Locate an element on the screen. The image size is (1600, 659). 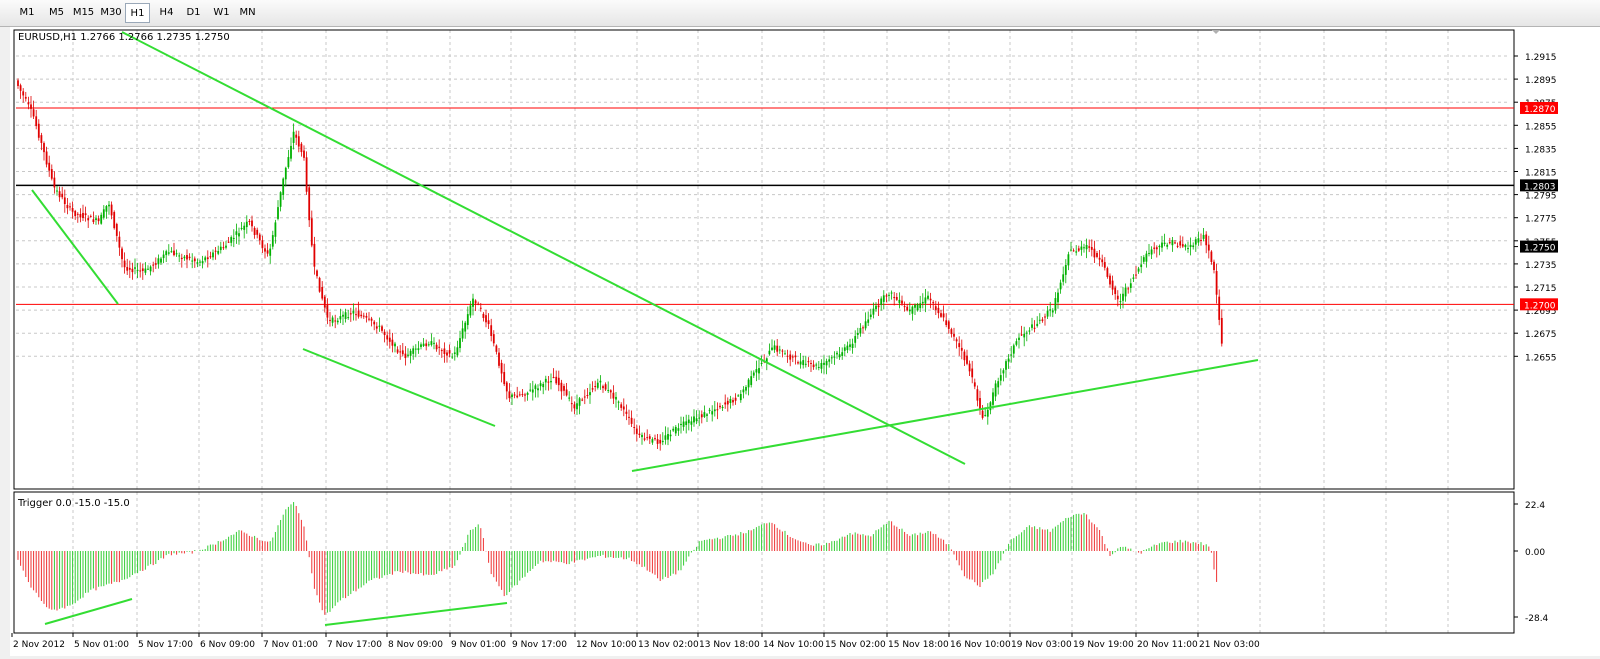
timeframe-h1-button: H1 is located at coordinates (137, 13).